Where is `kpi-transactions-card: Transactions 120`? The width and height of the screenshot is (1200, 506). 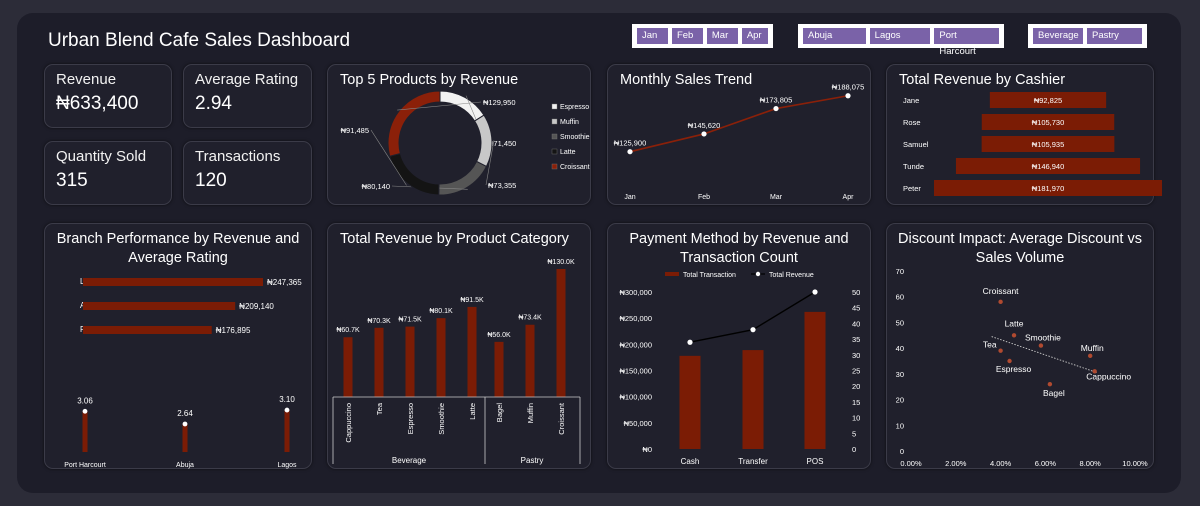
kpi-transactions-card: Transactions 120 is located at coordinates (247, 173).